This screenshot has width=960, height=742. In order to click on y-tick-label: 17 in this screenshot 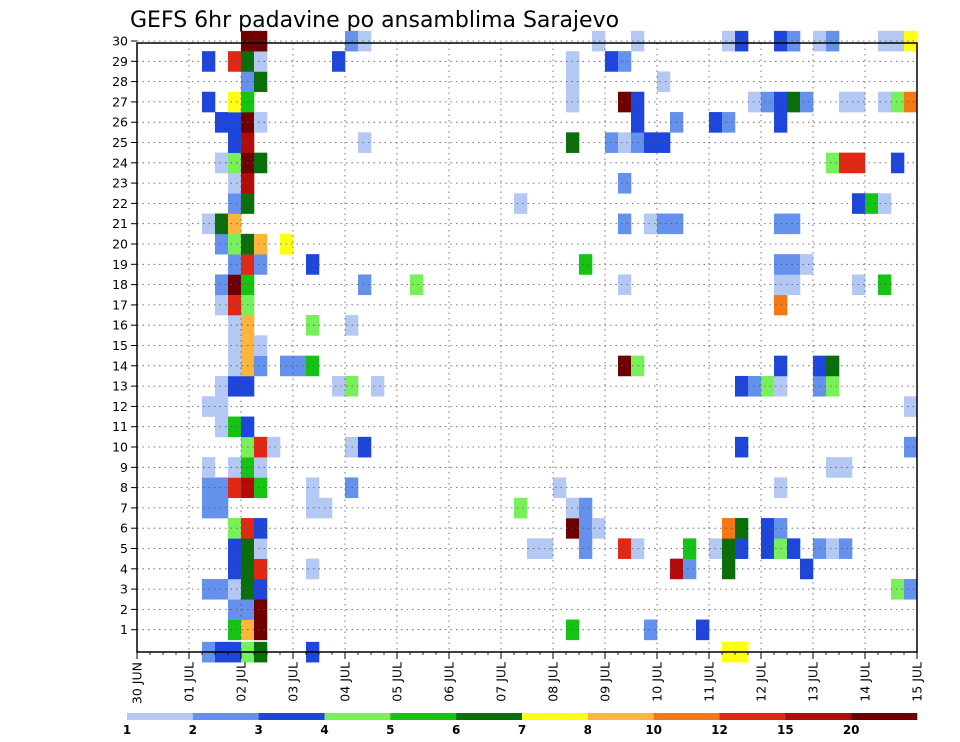, I will do `click(120, 304)`.